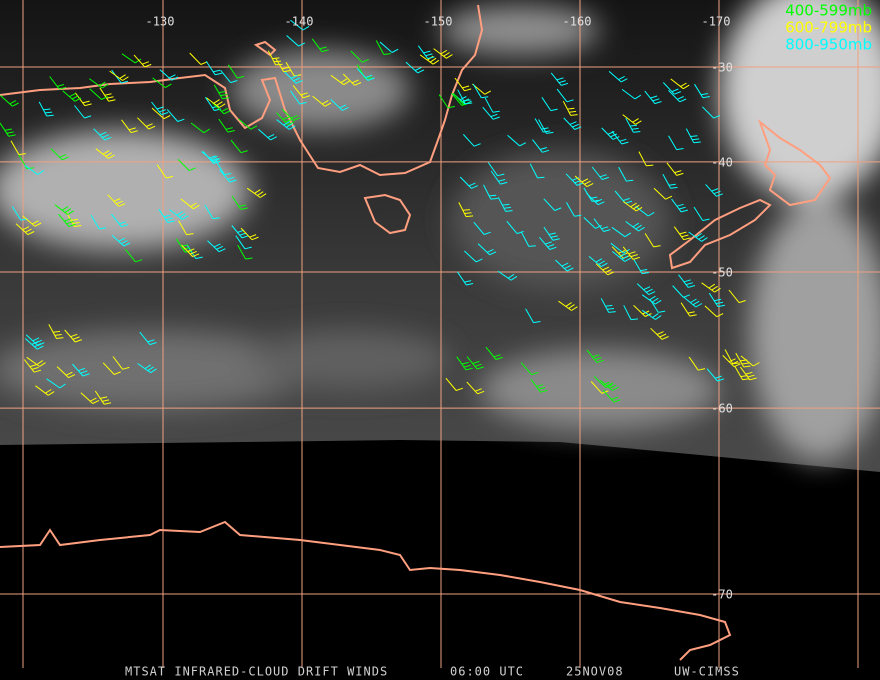 This screenshot has height=680, width=880. I want to click on australia-coast, so click(265, 48).